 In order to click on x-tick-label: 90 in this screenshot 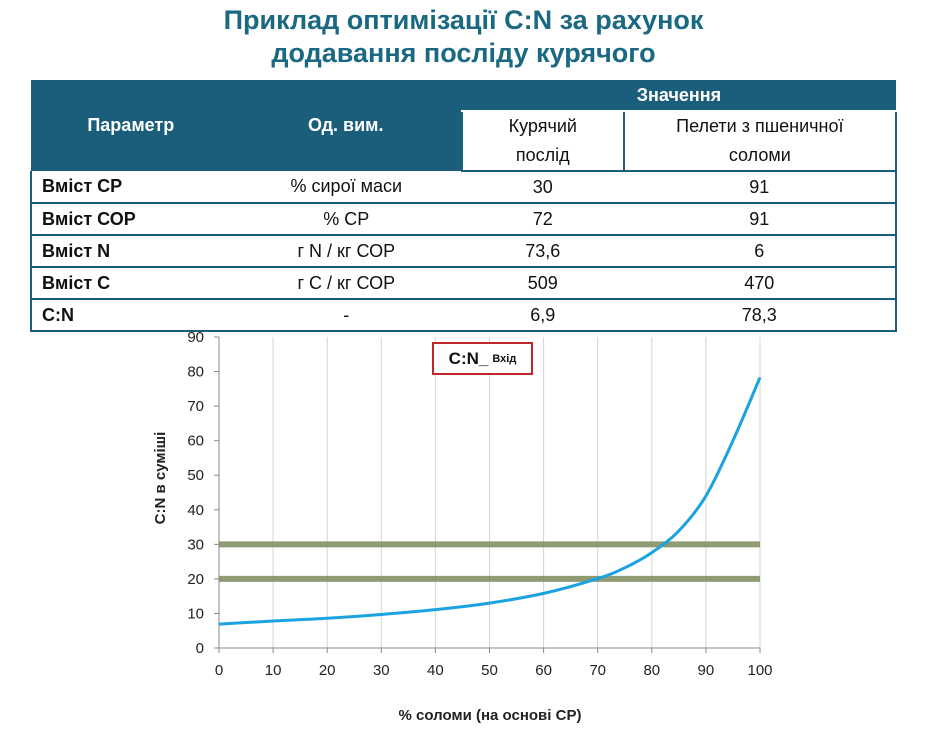, I will do `click(706, 670)`.